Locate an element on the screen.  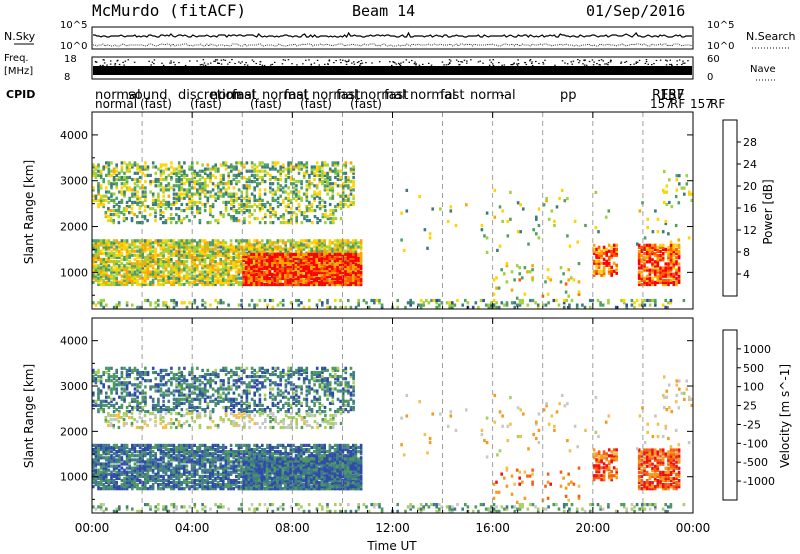
nave-tick-bottom: 0 is located at coordinates (710, 77).